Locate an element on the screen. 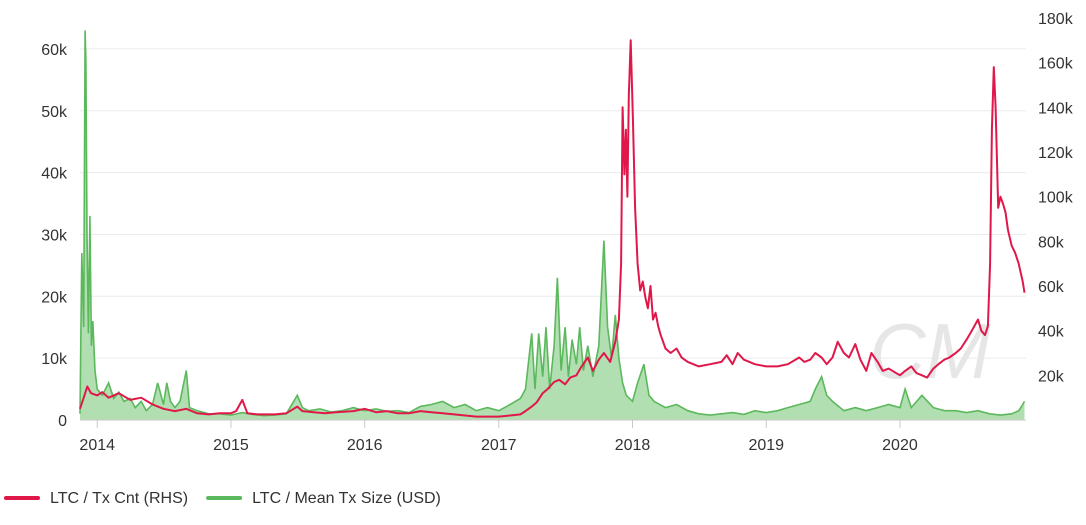 The width and height of the screenshot is (1086, 525). y-right-tick-label: 80k is located at coordinates (1051, 242).